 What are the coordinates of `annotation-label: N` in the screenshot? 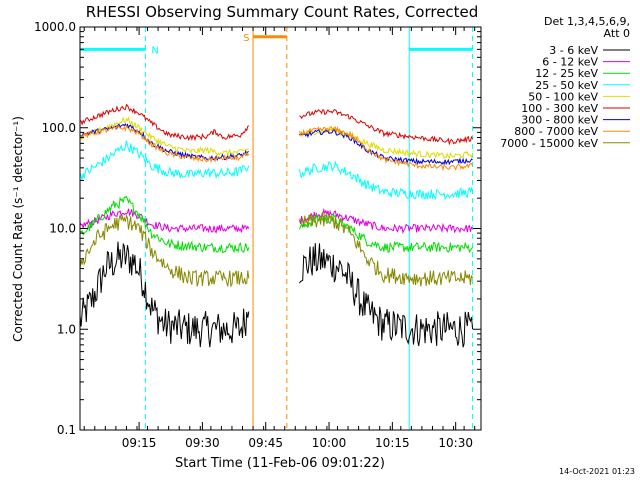 It's located at (154, 50).